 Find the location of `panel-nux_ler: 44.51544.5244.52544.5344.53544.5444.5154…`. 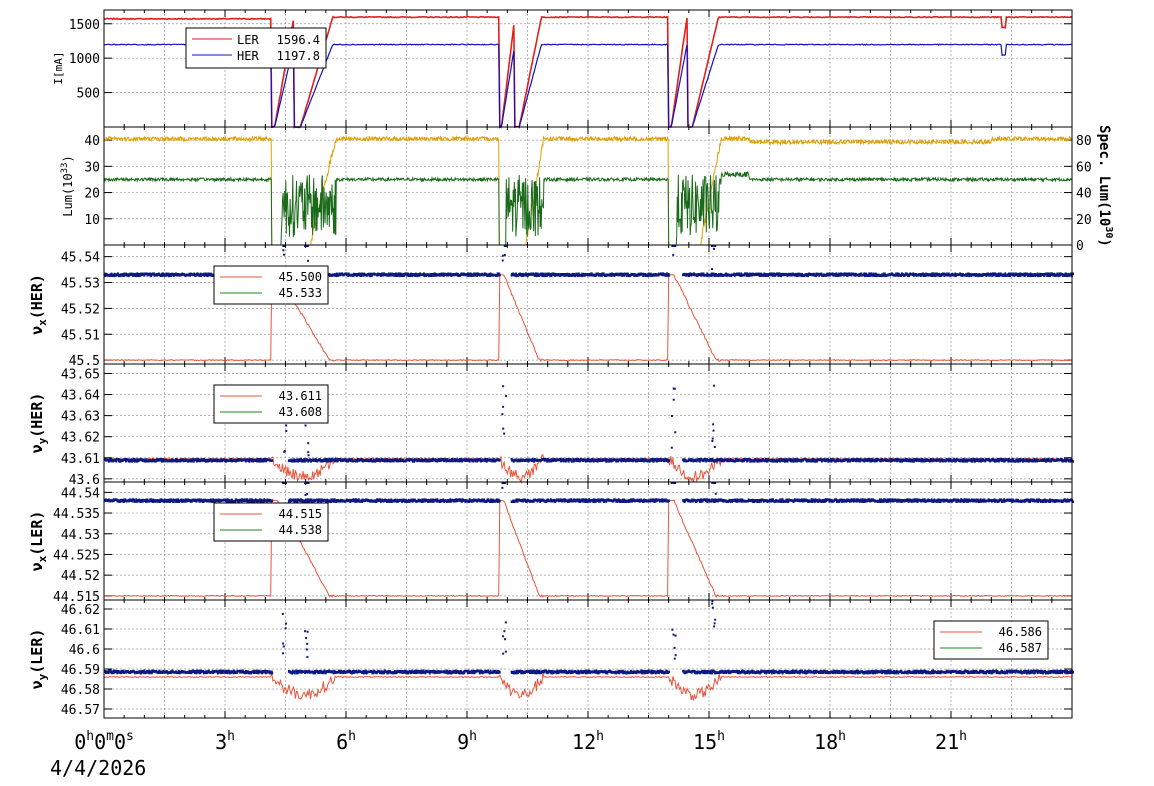

panel-nux_ler: 44.51544.5244.52544.5344.53544.5444.5154… is located at coordinates (551, 543).